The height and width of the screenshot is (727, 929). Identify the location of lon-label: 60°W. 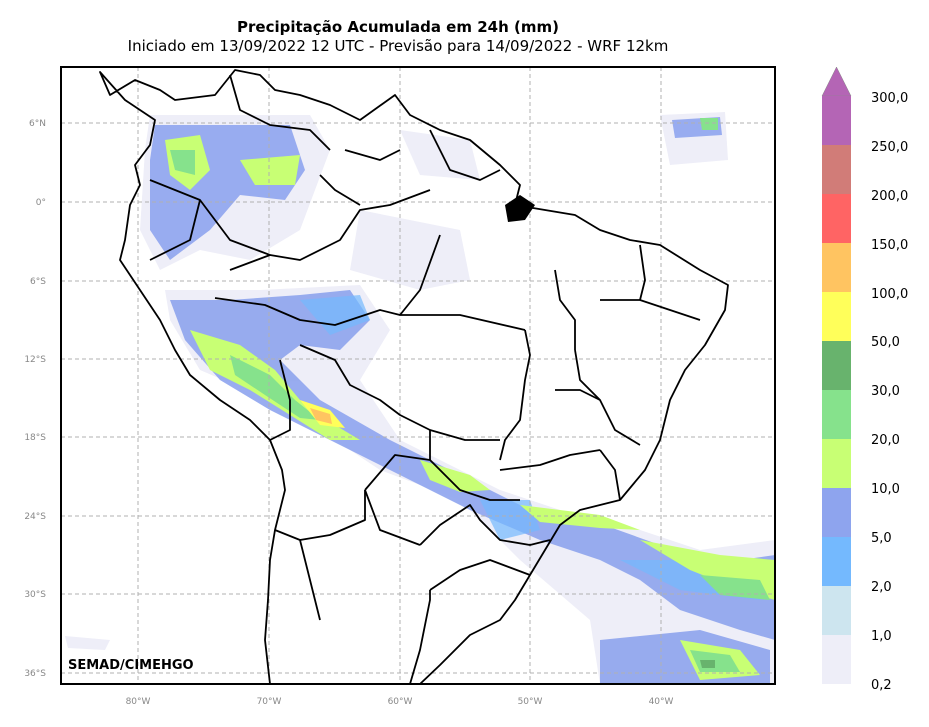
(400, 702).